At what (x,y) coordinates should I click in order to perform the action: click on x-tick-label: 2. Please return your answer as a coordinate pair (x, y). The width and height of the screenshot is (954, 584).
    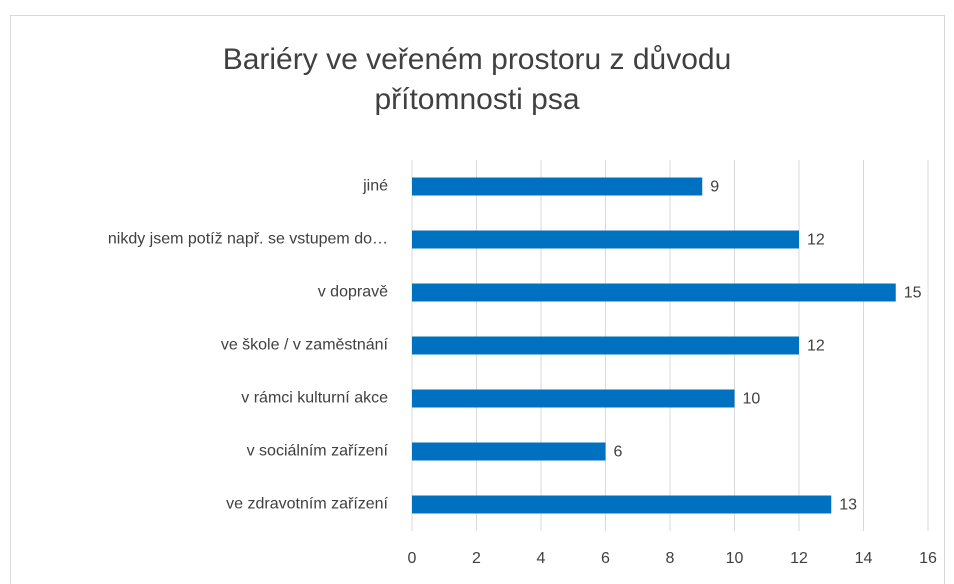
    Looking at the image, I should click on (476, 558).